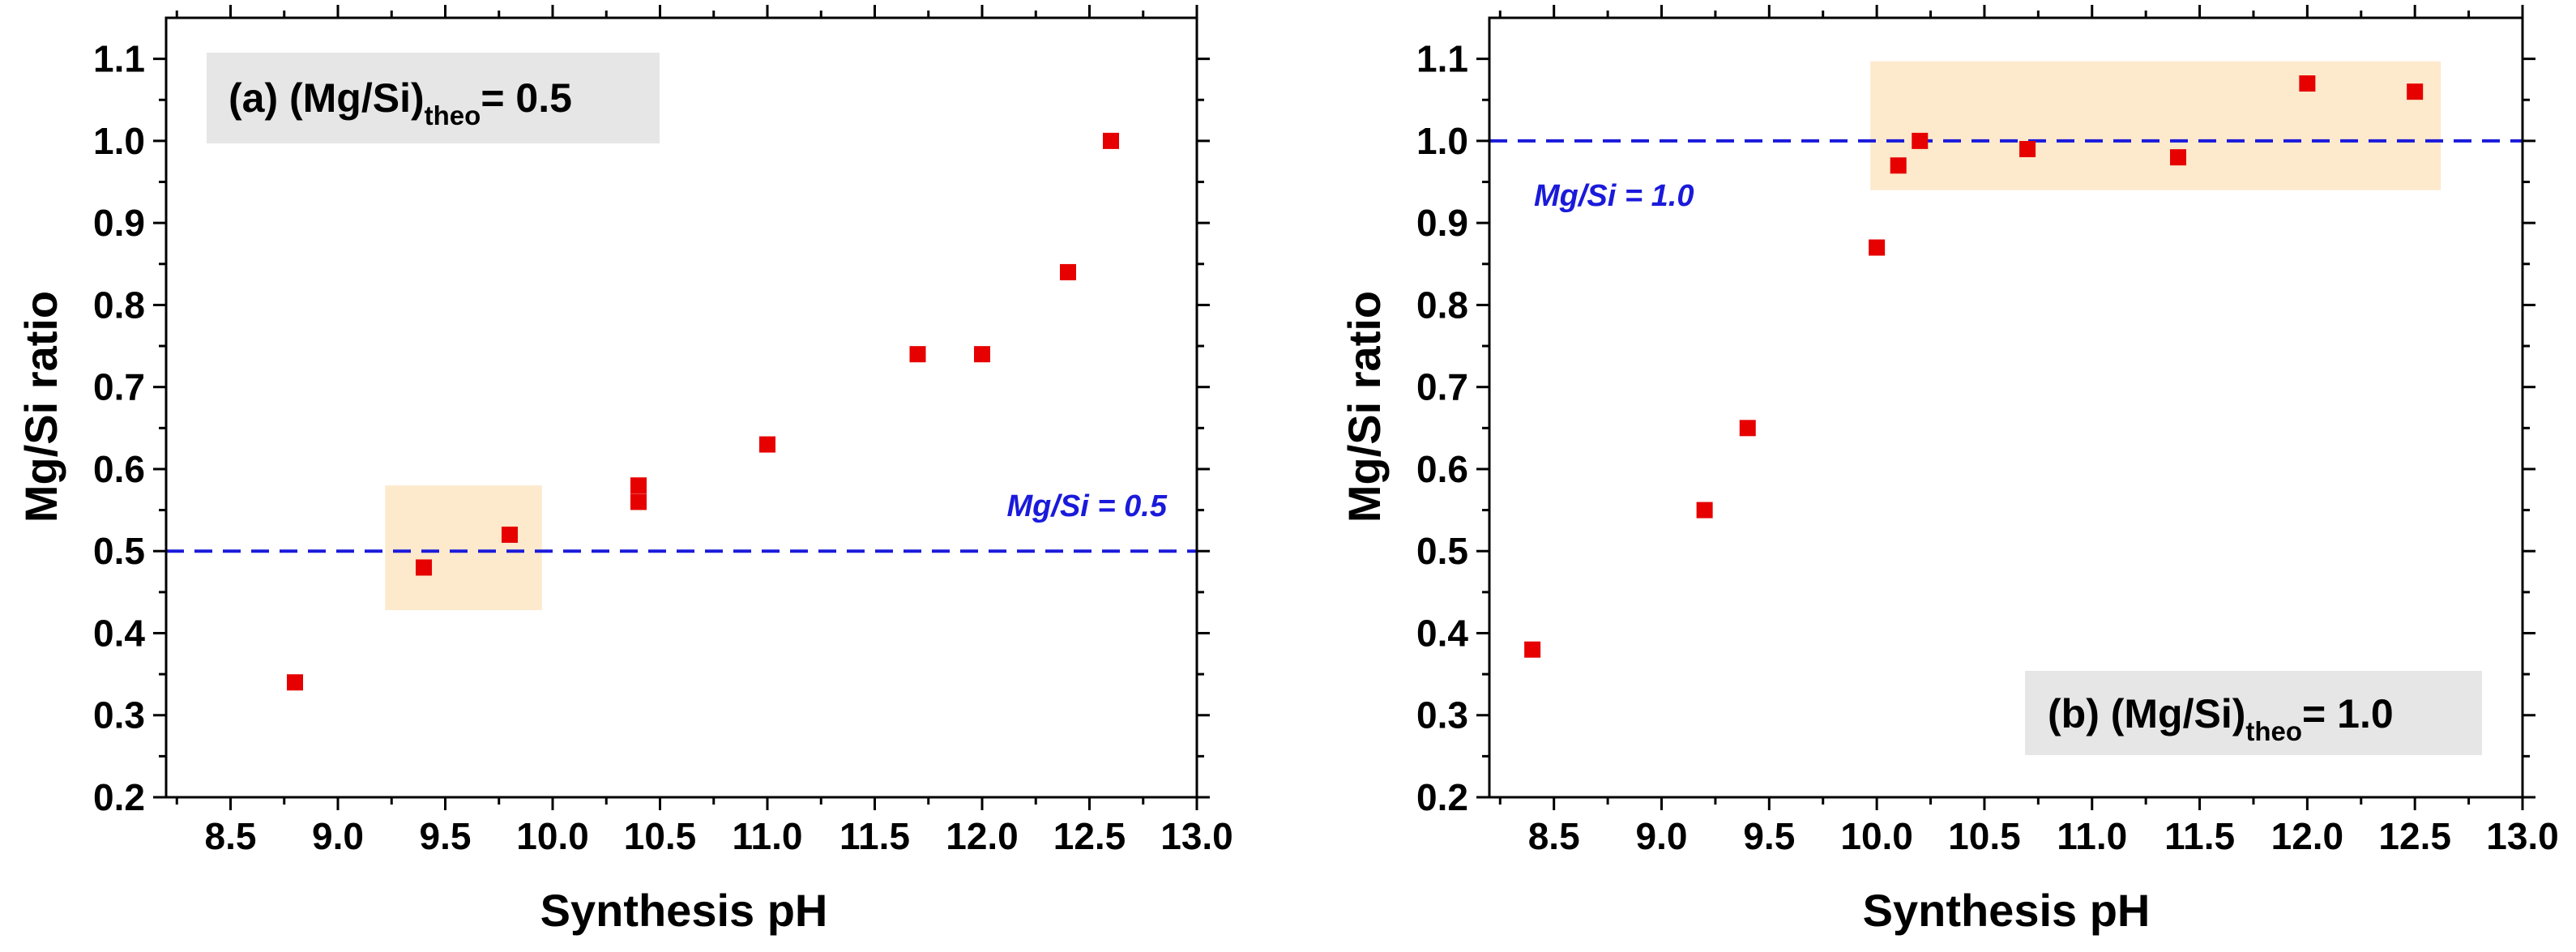  I want to click on panel-label-text: (b) (Mg/Si)theo= 1.0, so click(2221, 719).